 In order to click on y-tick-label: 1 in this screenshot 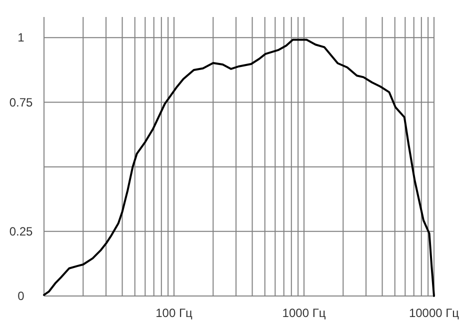, I will do `click(21, 37)`.